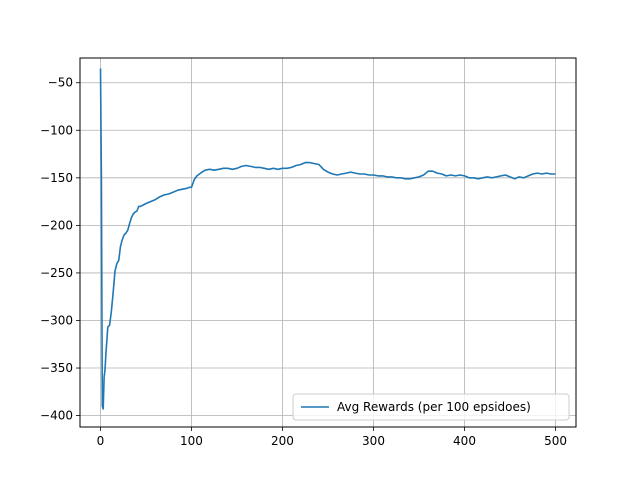  I want to click on y-tick-label: −200, so click(56, 225).